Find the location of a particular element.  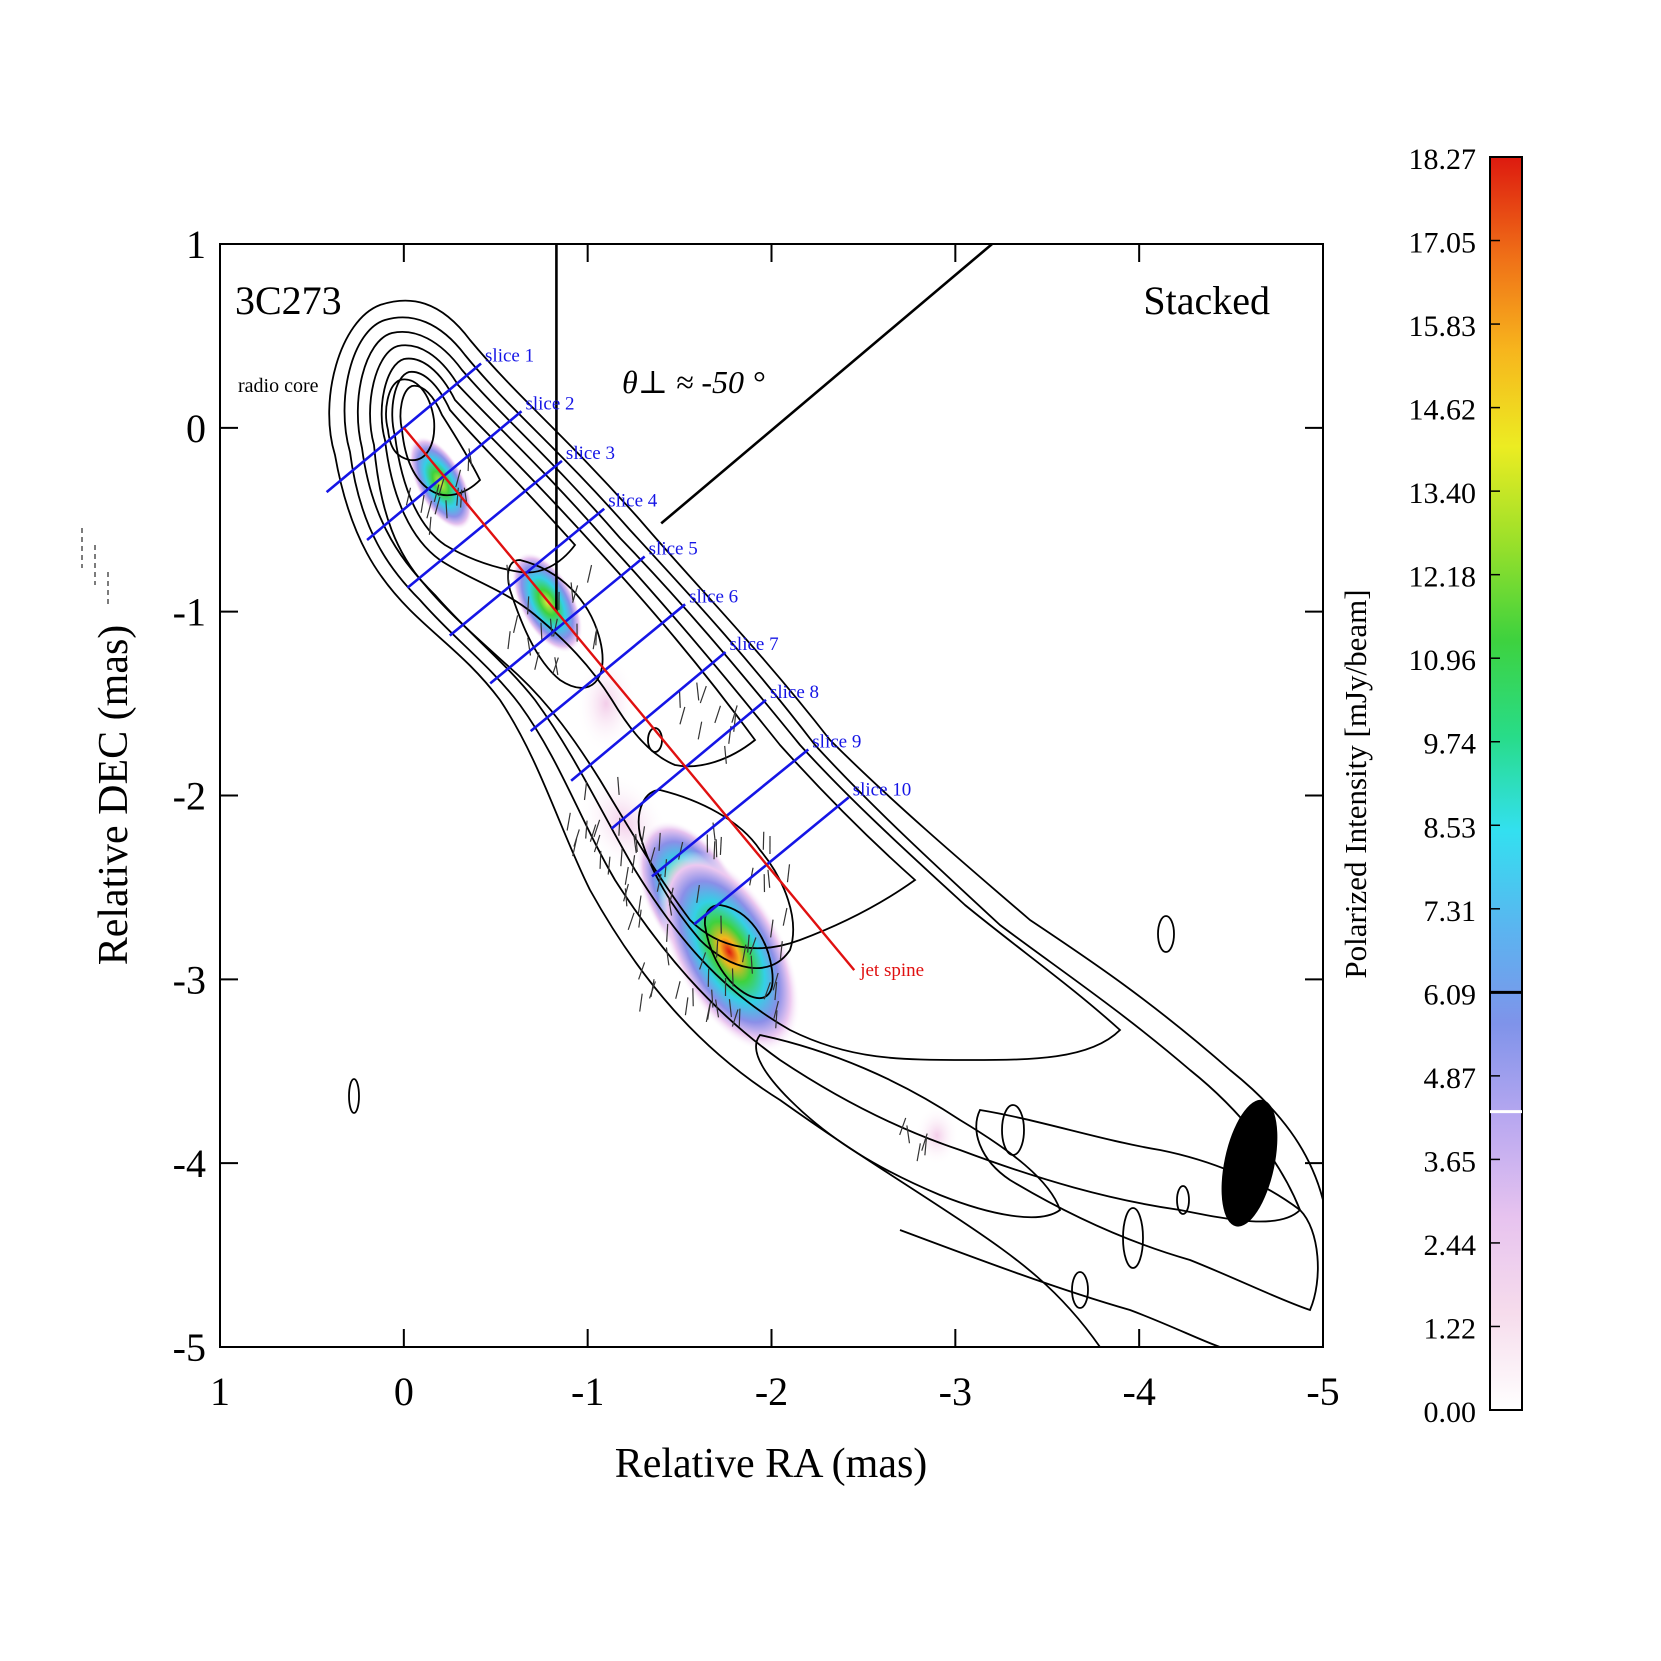

colorbar-tick-label: 0.00 is located at coordinates (1450, 1412).